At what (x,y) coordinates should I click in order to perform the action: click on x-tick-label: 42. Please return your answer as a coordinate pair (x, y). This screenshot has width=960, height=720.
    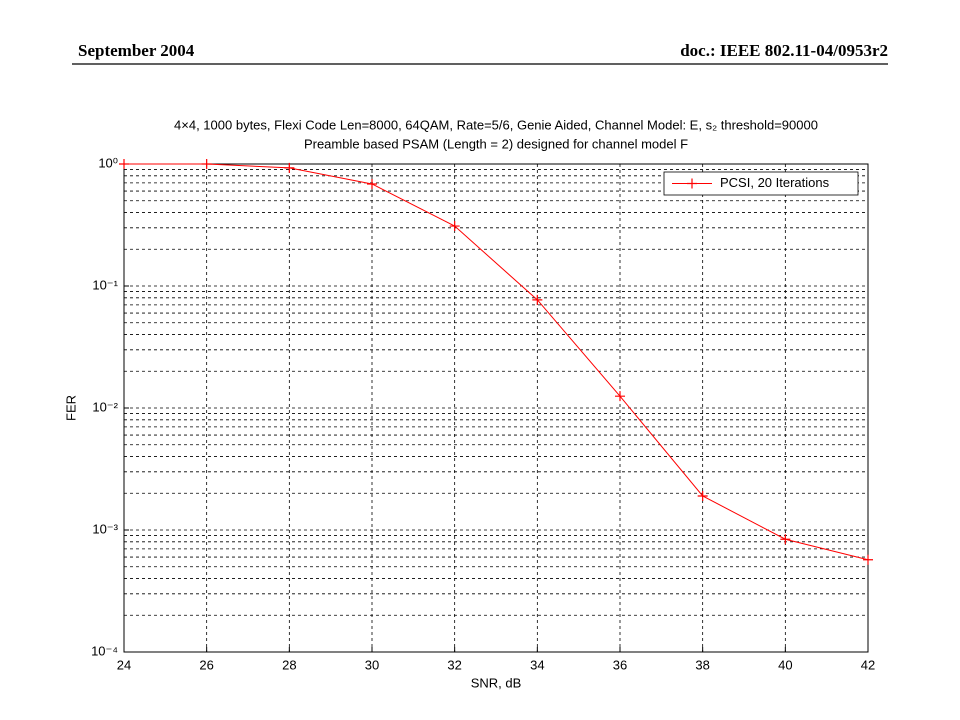
    Looking at the image, I should click on (868, 664).